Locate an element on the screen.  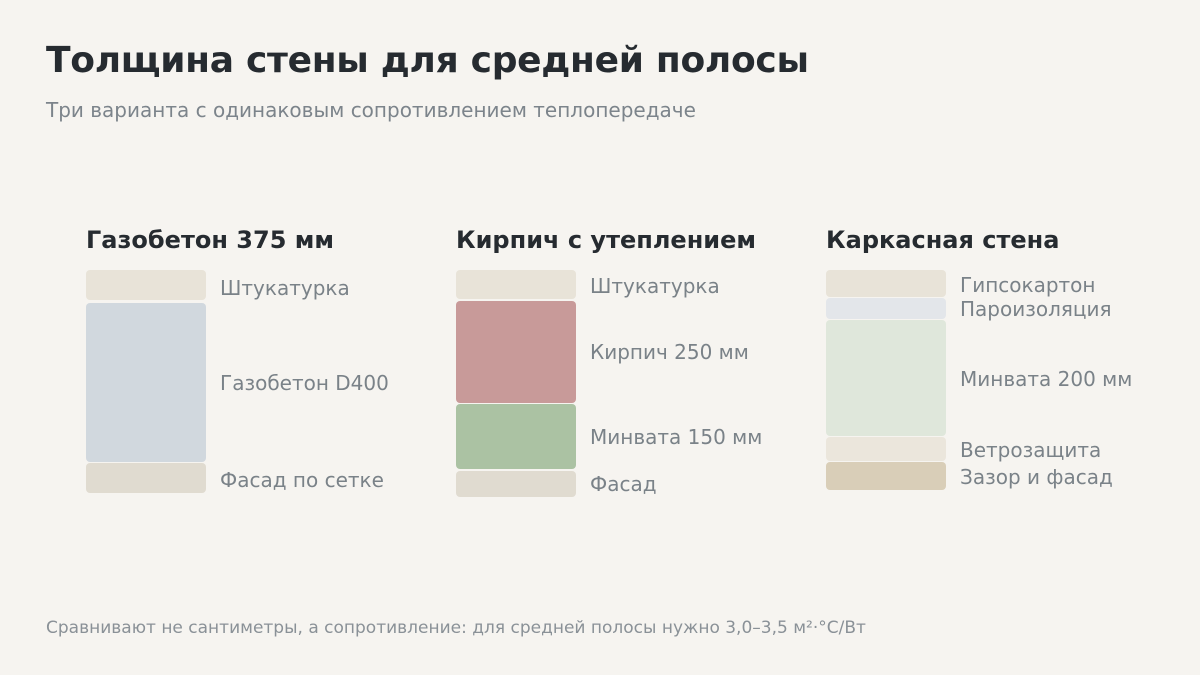
layer-brick is located at coordinates (516, 352).